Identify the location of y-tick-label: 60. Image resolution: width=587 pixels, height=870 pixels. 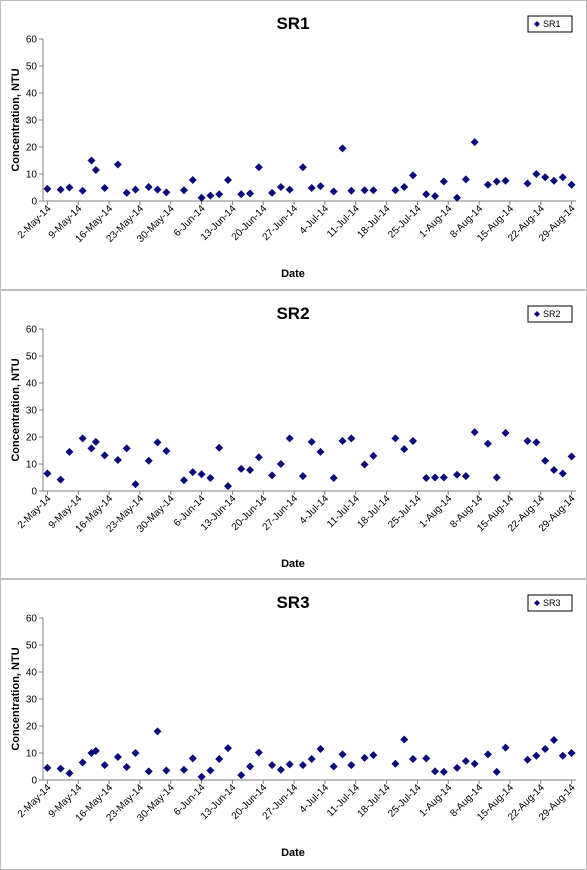
(32, 40).